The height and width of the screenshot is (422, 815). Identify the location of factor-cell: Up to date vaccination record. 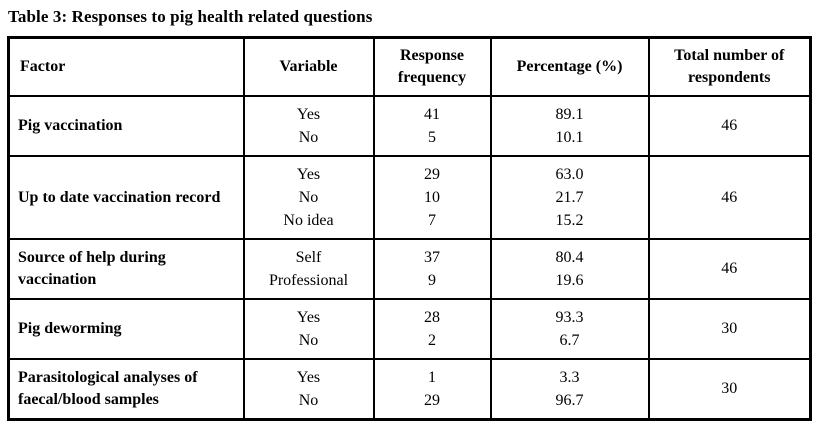
(126, 197).